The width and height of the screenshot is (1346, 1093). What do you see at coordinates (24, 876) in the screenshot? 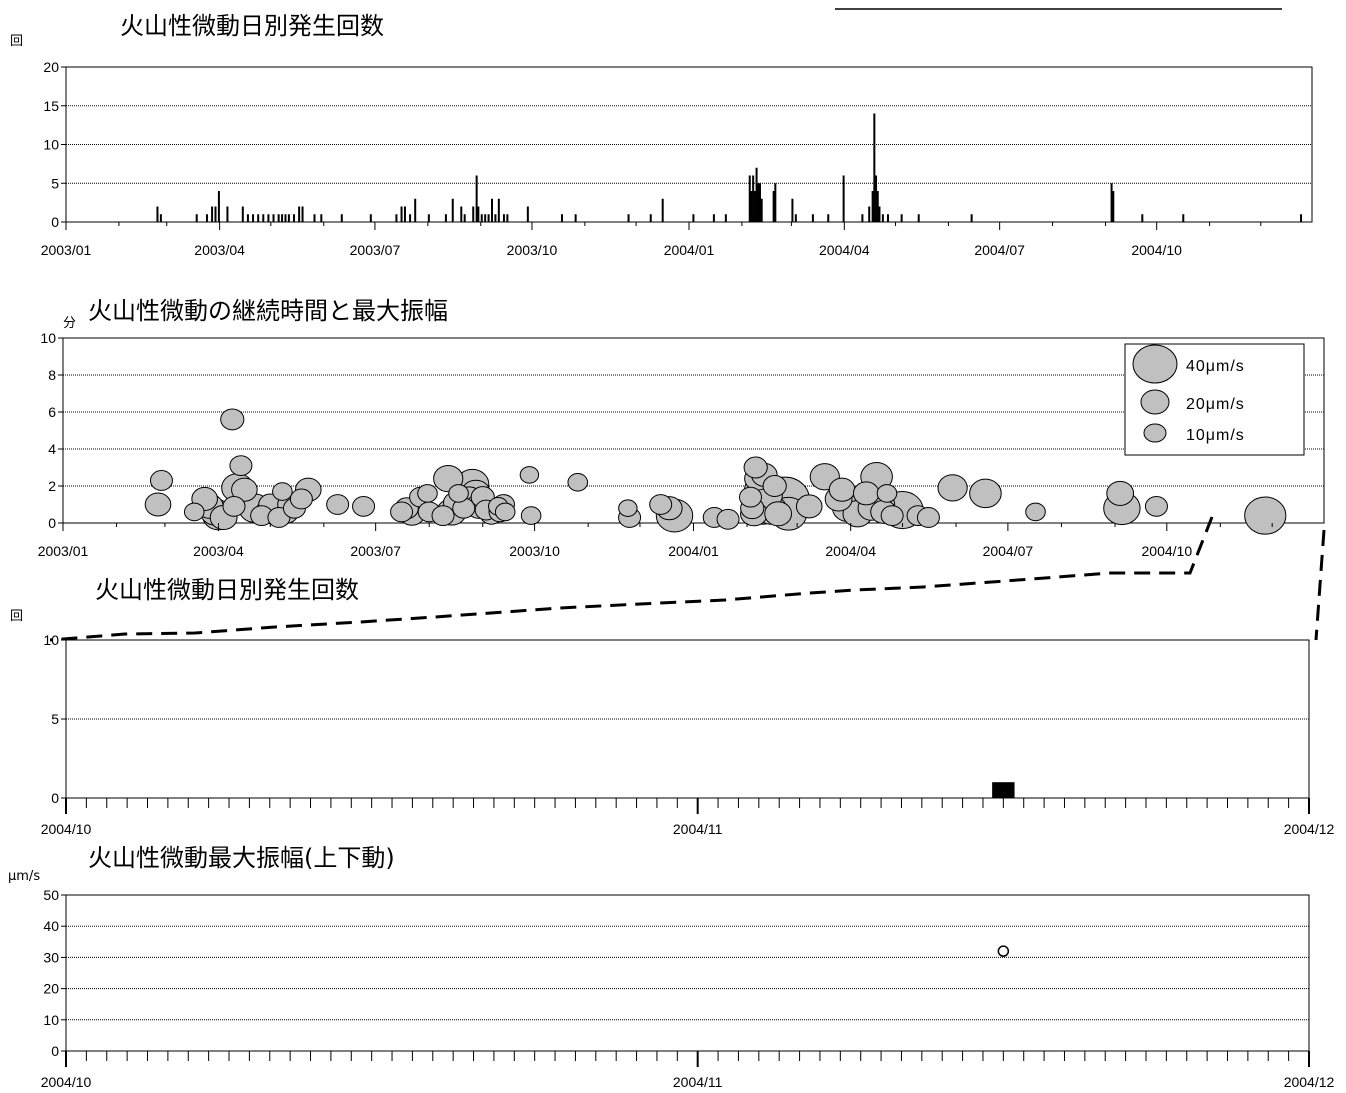
I see `chart-4-y-unit: μm/s` at bounding box center [24, 876].